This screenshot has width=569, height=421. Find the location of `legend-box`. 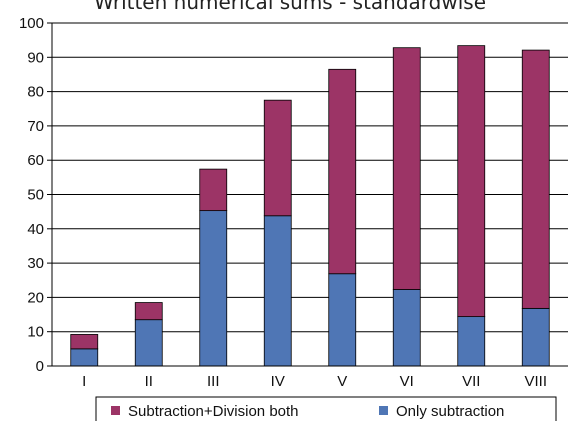

legend-box is located at coordinates (326, 408).